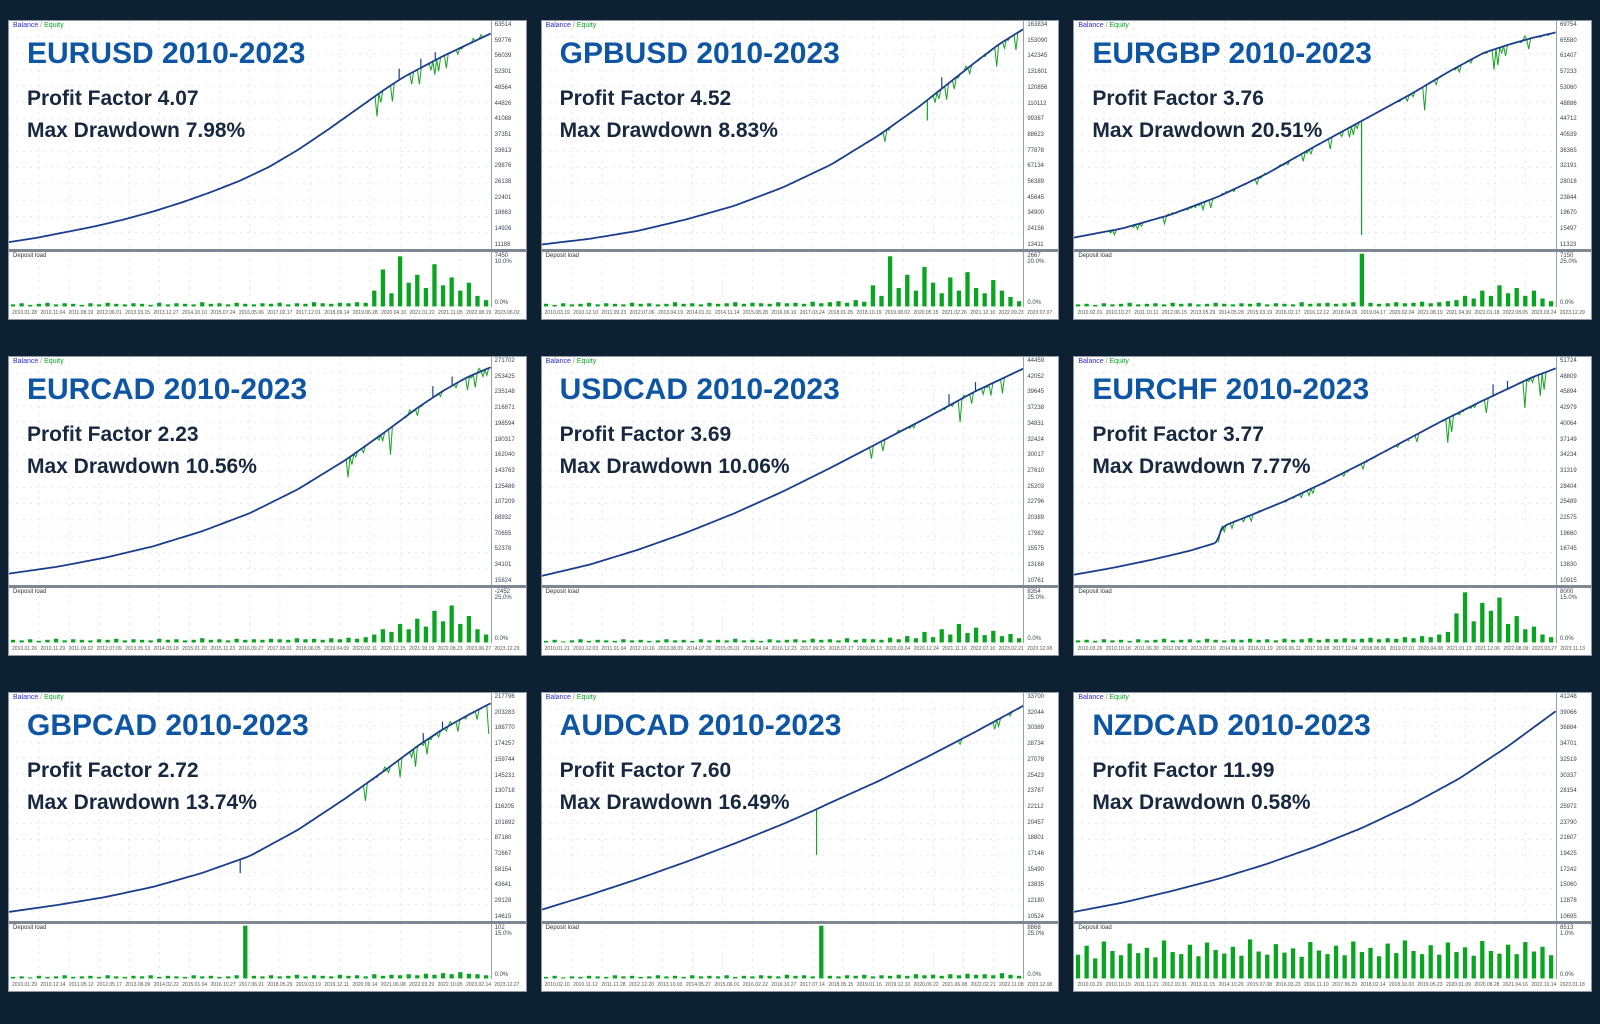 The height and width of the screenshot is (1024, 1600). What do you see at coordinates (479, 648) in the screenshot?
I see `x-axis-date: 2023.06.27` at bounding box center [479, 648].